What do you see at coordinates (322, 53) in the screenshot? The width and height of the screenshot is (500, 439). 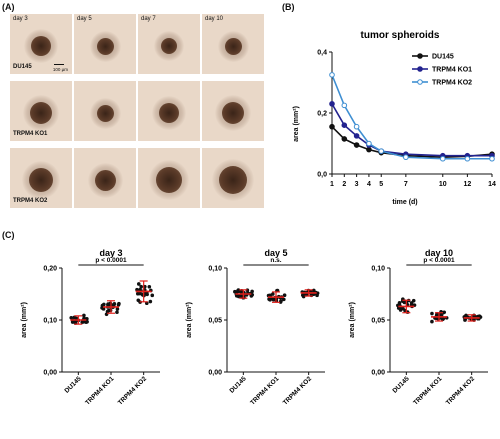 I see `y-tick-label: 0,4` at bounding box center [322, 53].